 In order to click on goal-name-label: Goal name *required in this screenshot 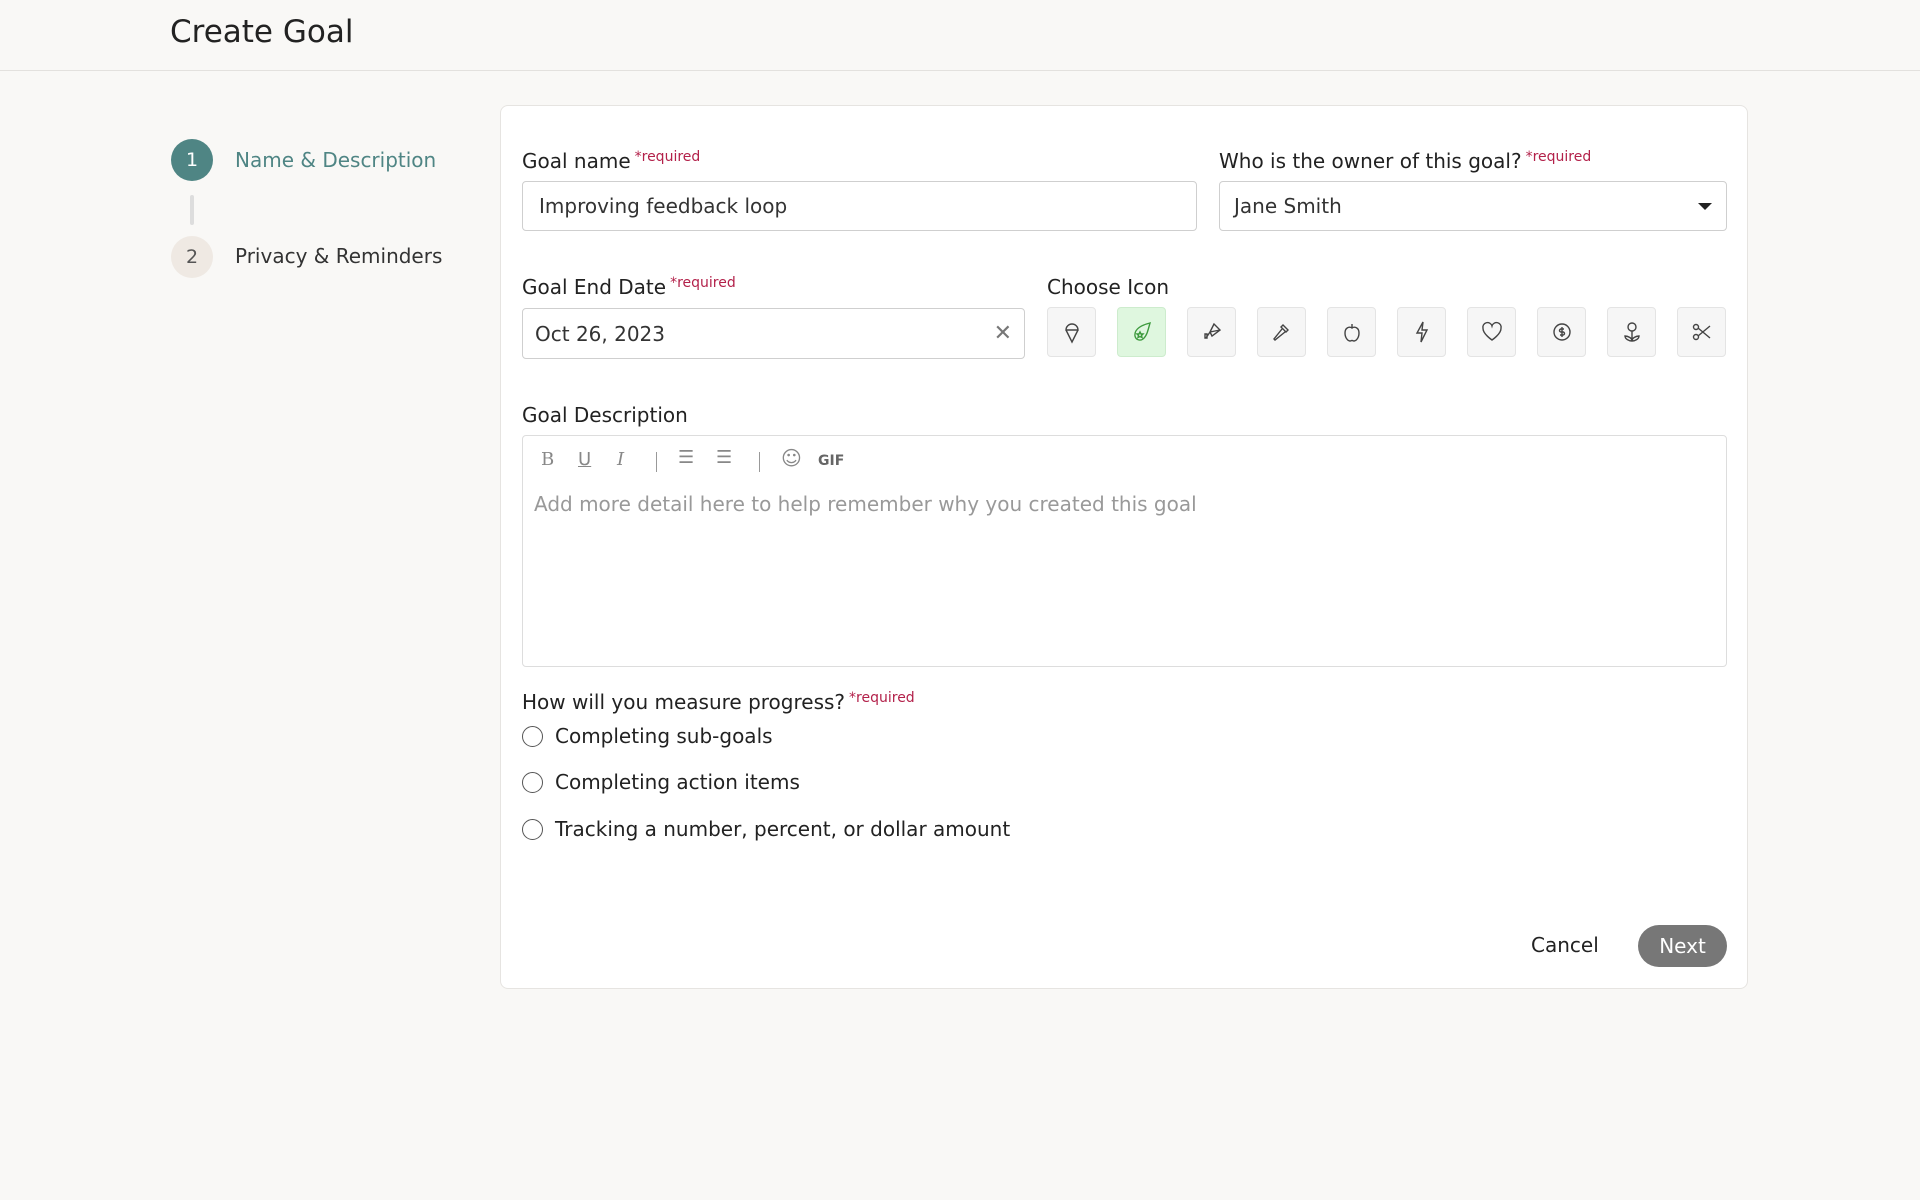, I will do `click(611, 161)`.